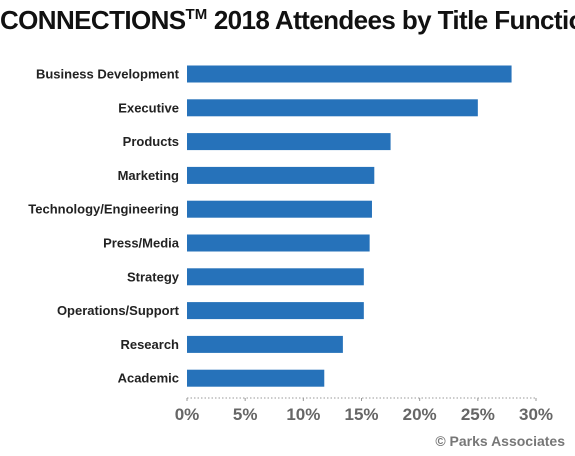 The height and width of the screenshot is (456, 575). Describe the element at coordinates (500, 441) in the screenshot. I see `source-credit: © Parks Associates` at that location.